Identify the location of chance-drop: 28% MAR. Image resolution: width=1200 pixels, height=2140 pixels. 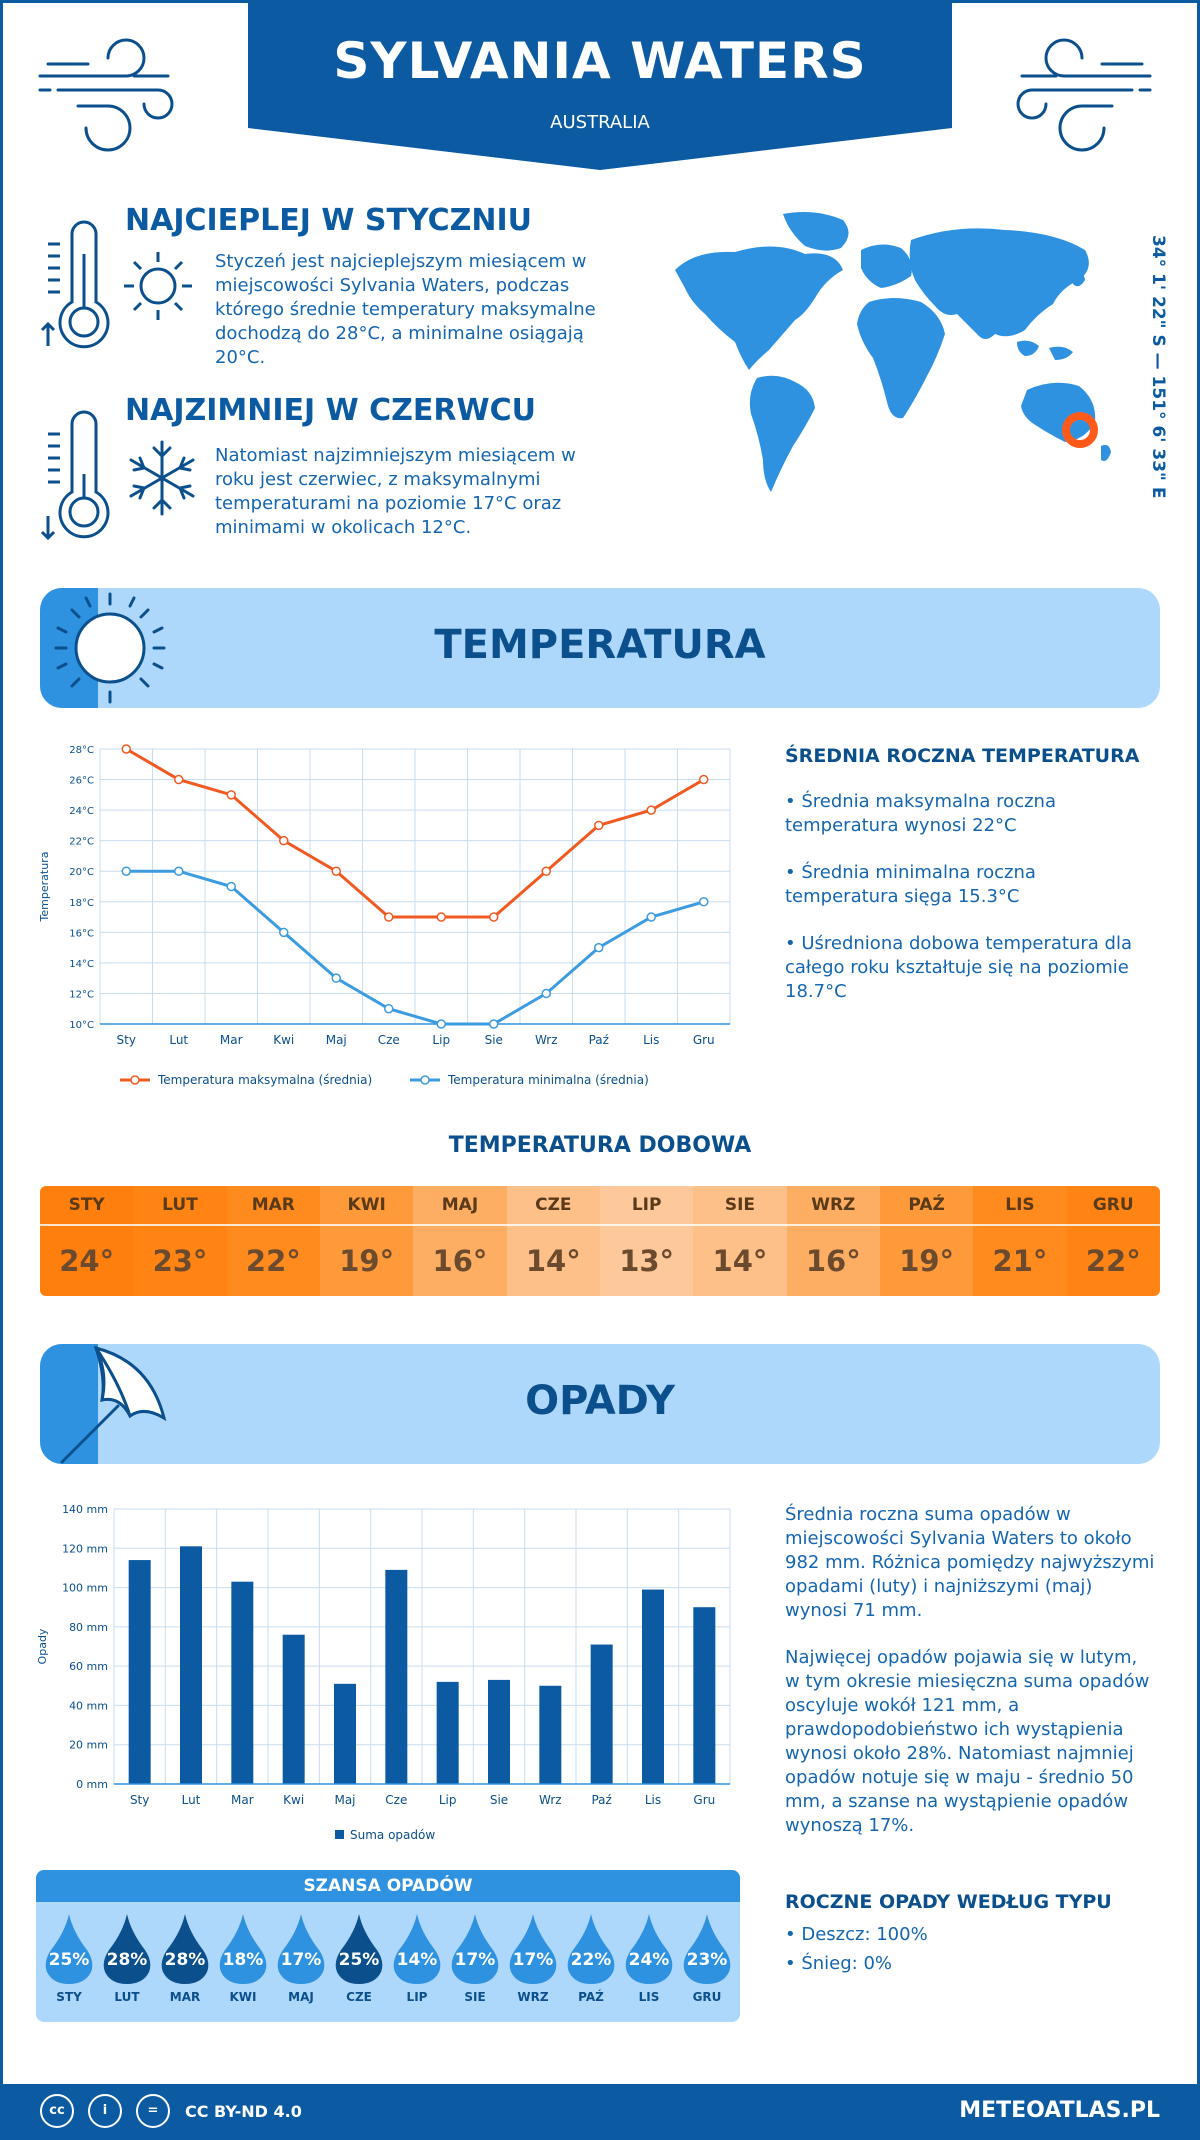
(185, 1953).